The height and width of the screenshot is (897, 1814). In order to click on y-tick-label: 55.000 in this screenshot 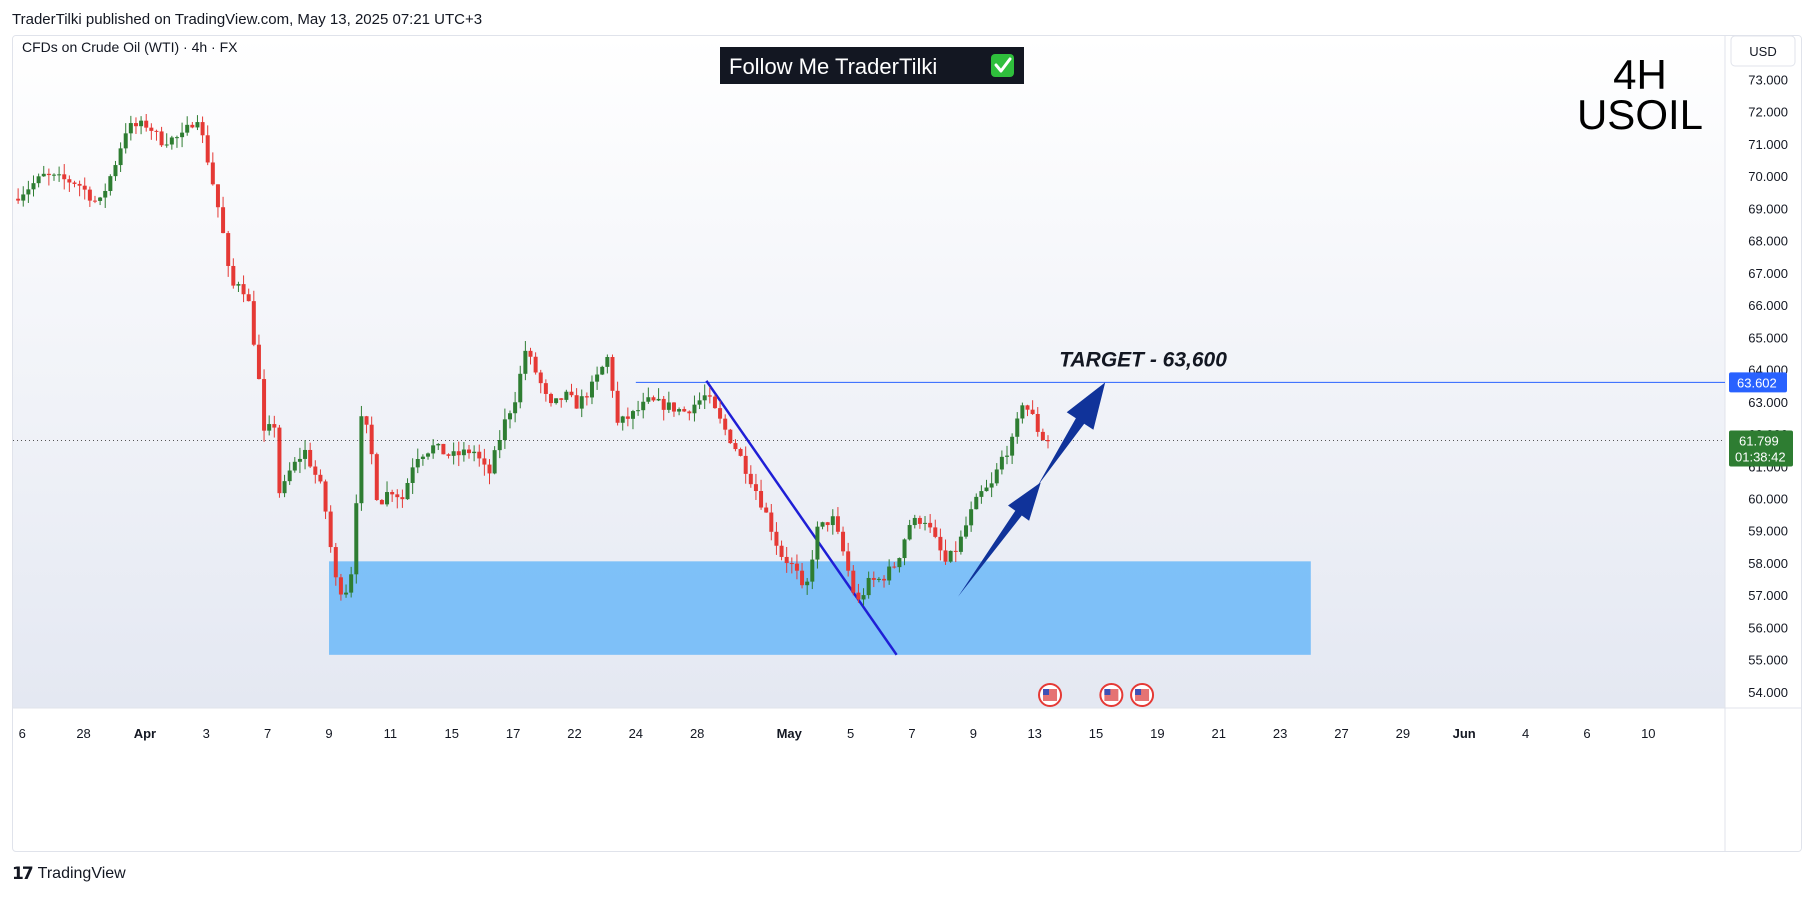, I will do `click(1768, 660)`.